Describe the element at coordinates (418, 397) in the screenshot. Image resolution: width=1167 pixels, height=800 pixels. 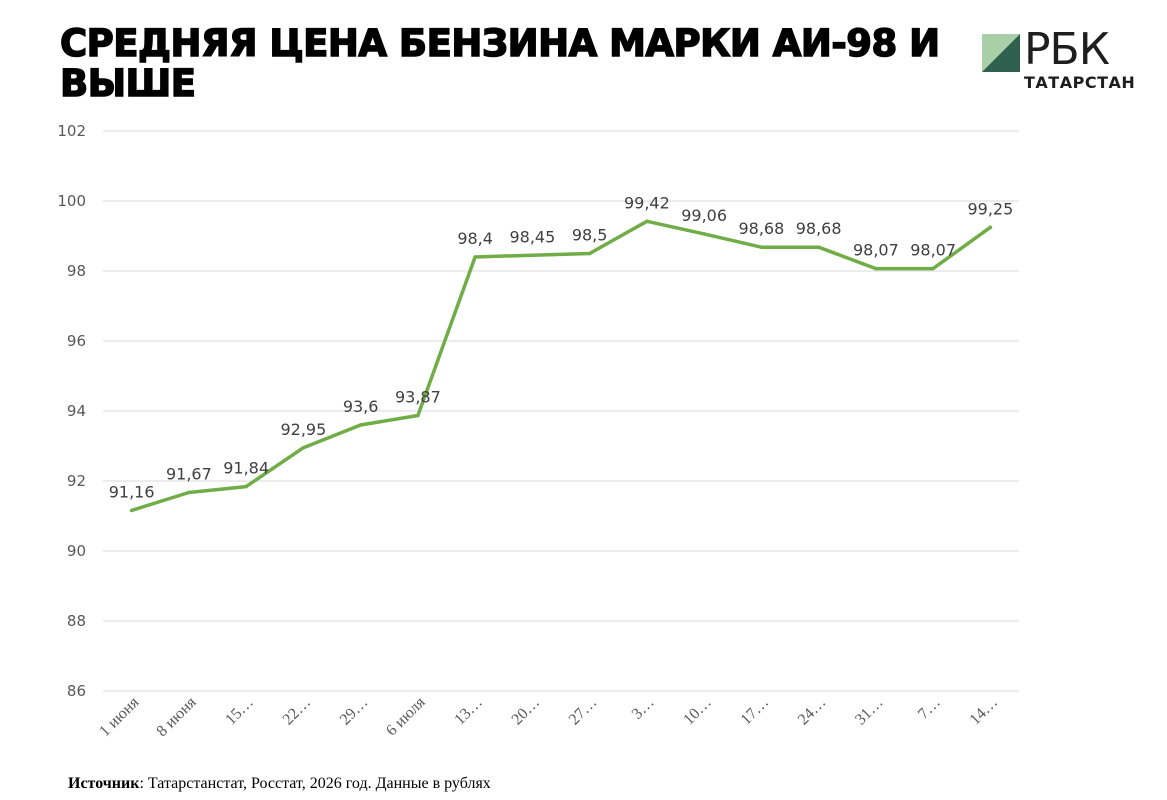
I see `data-label: 93,87` at that location.